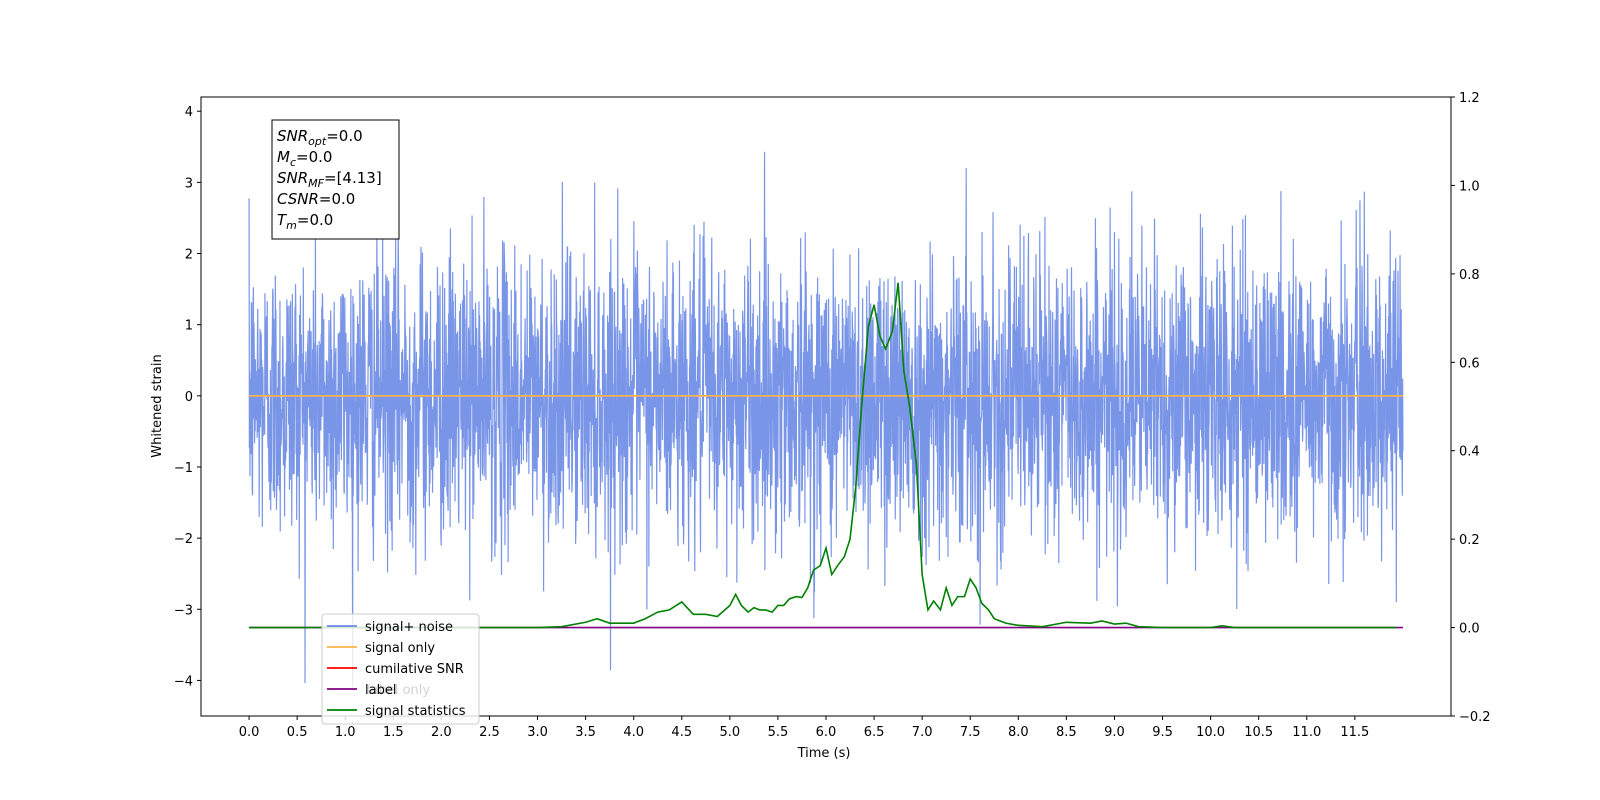  Describe the element at coordinates (585, 732) in the screenshot. I see `x-tick-label: 3.5` at that location.